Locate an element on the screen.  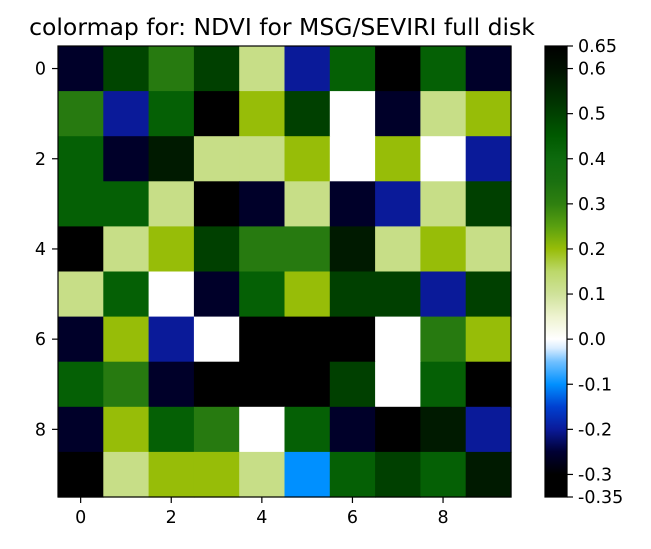
x-tick-label-4: 4 is located at coordinates (261, 518).